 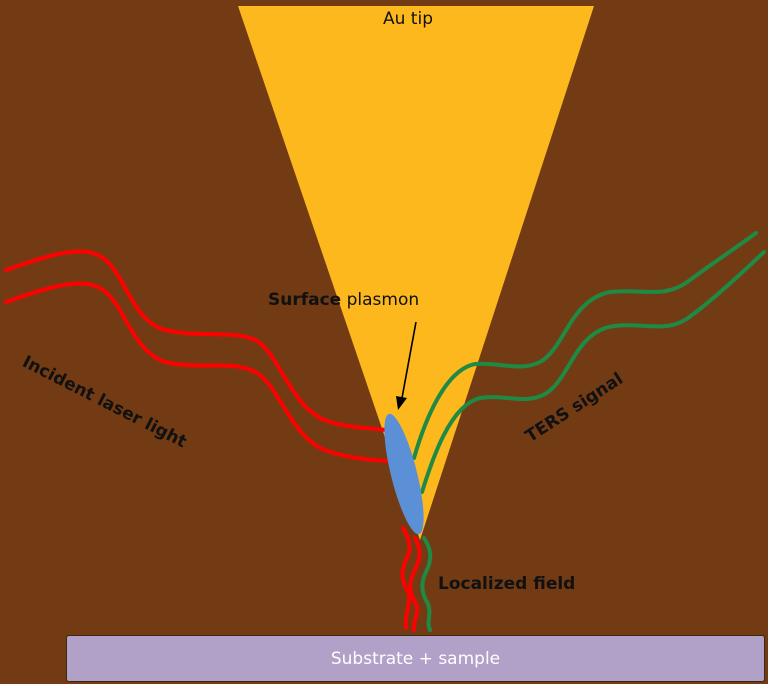 I want to click on au-tip-label: Au tip, so click(x=408, y=19).